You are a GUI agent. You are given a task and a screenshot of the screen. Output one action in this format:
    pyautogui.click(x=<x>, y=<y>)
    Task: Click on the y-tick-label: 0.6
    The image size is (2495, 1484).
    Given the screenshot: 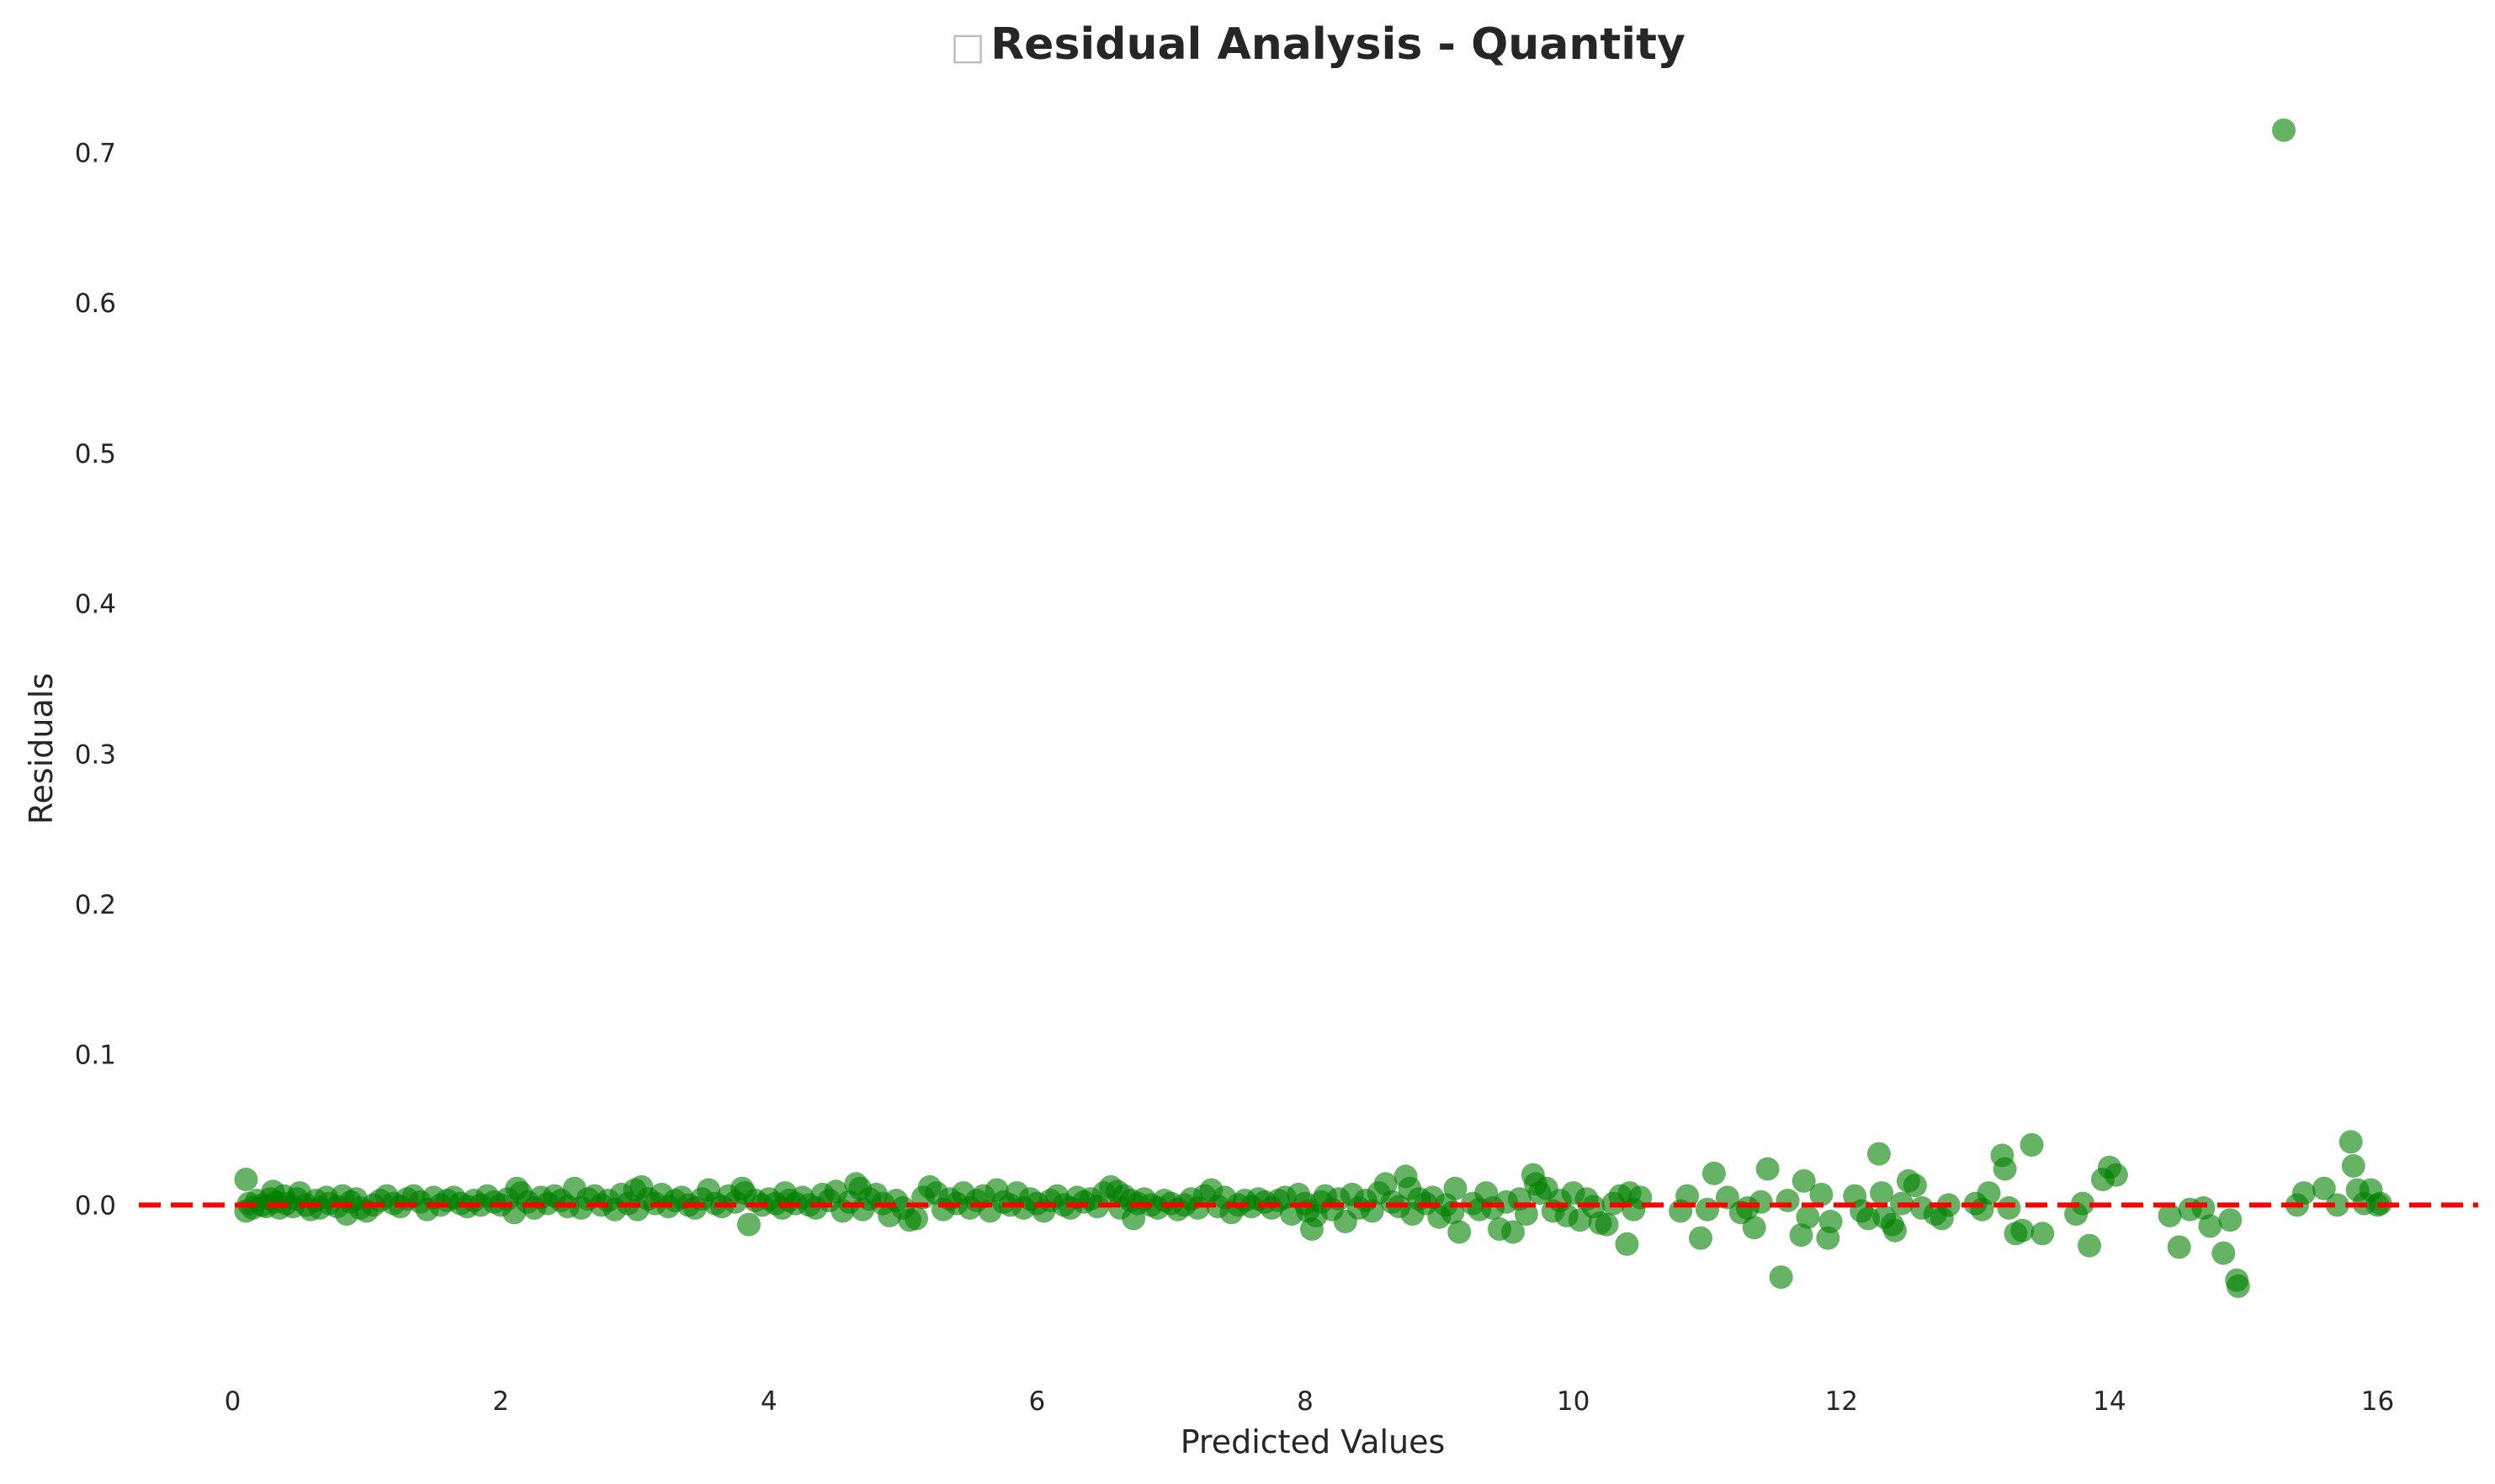 What is the action you would take?
    pyautogui.click(x=95, y=304)
    